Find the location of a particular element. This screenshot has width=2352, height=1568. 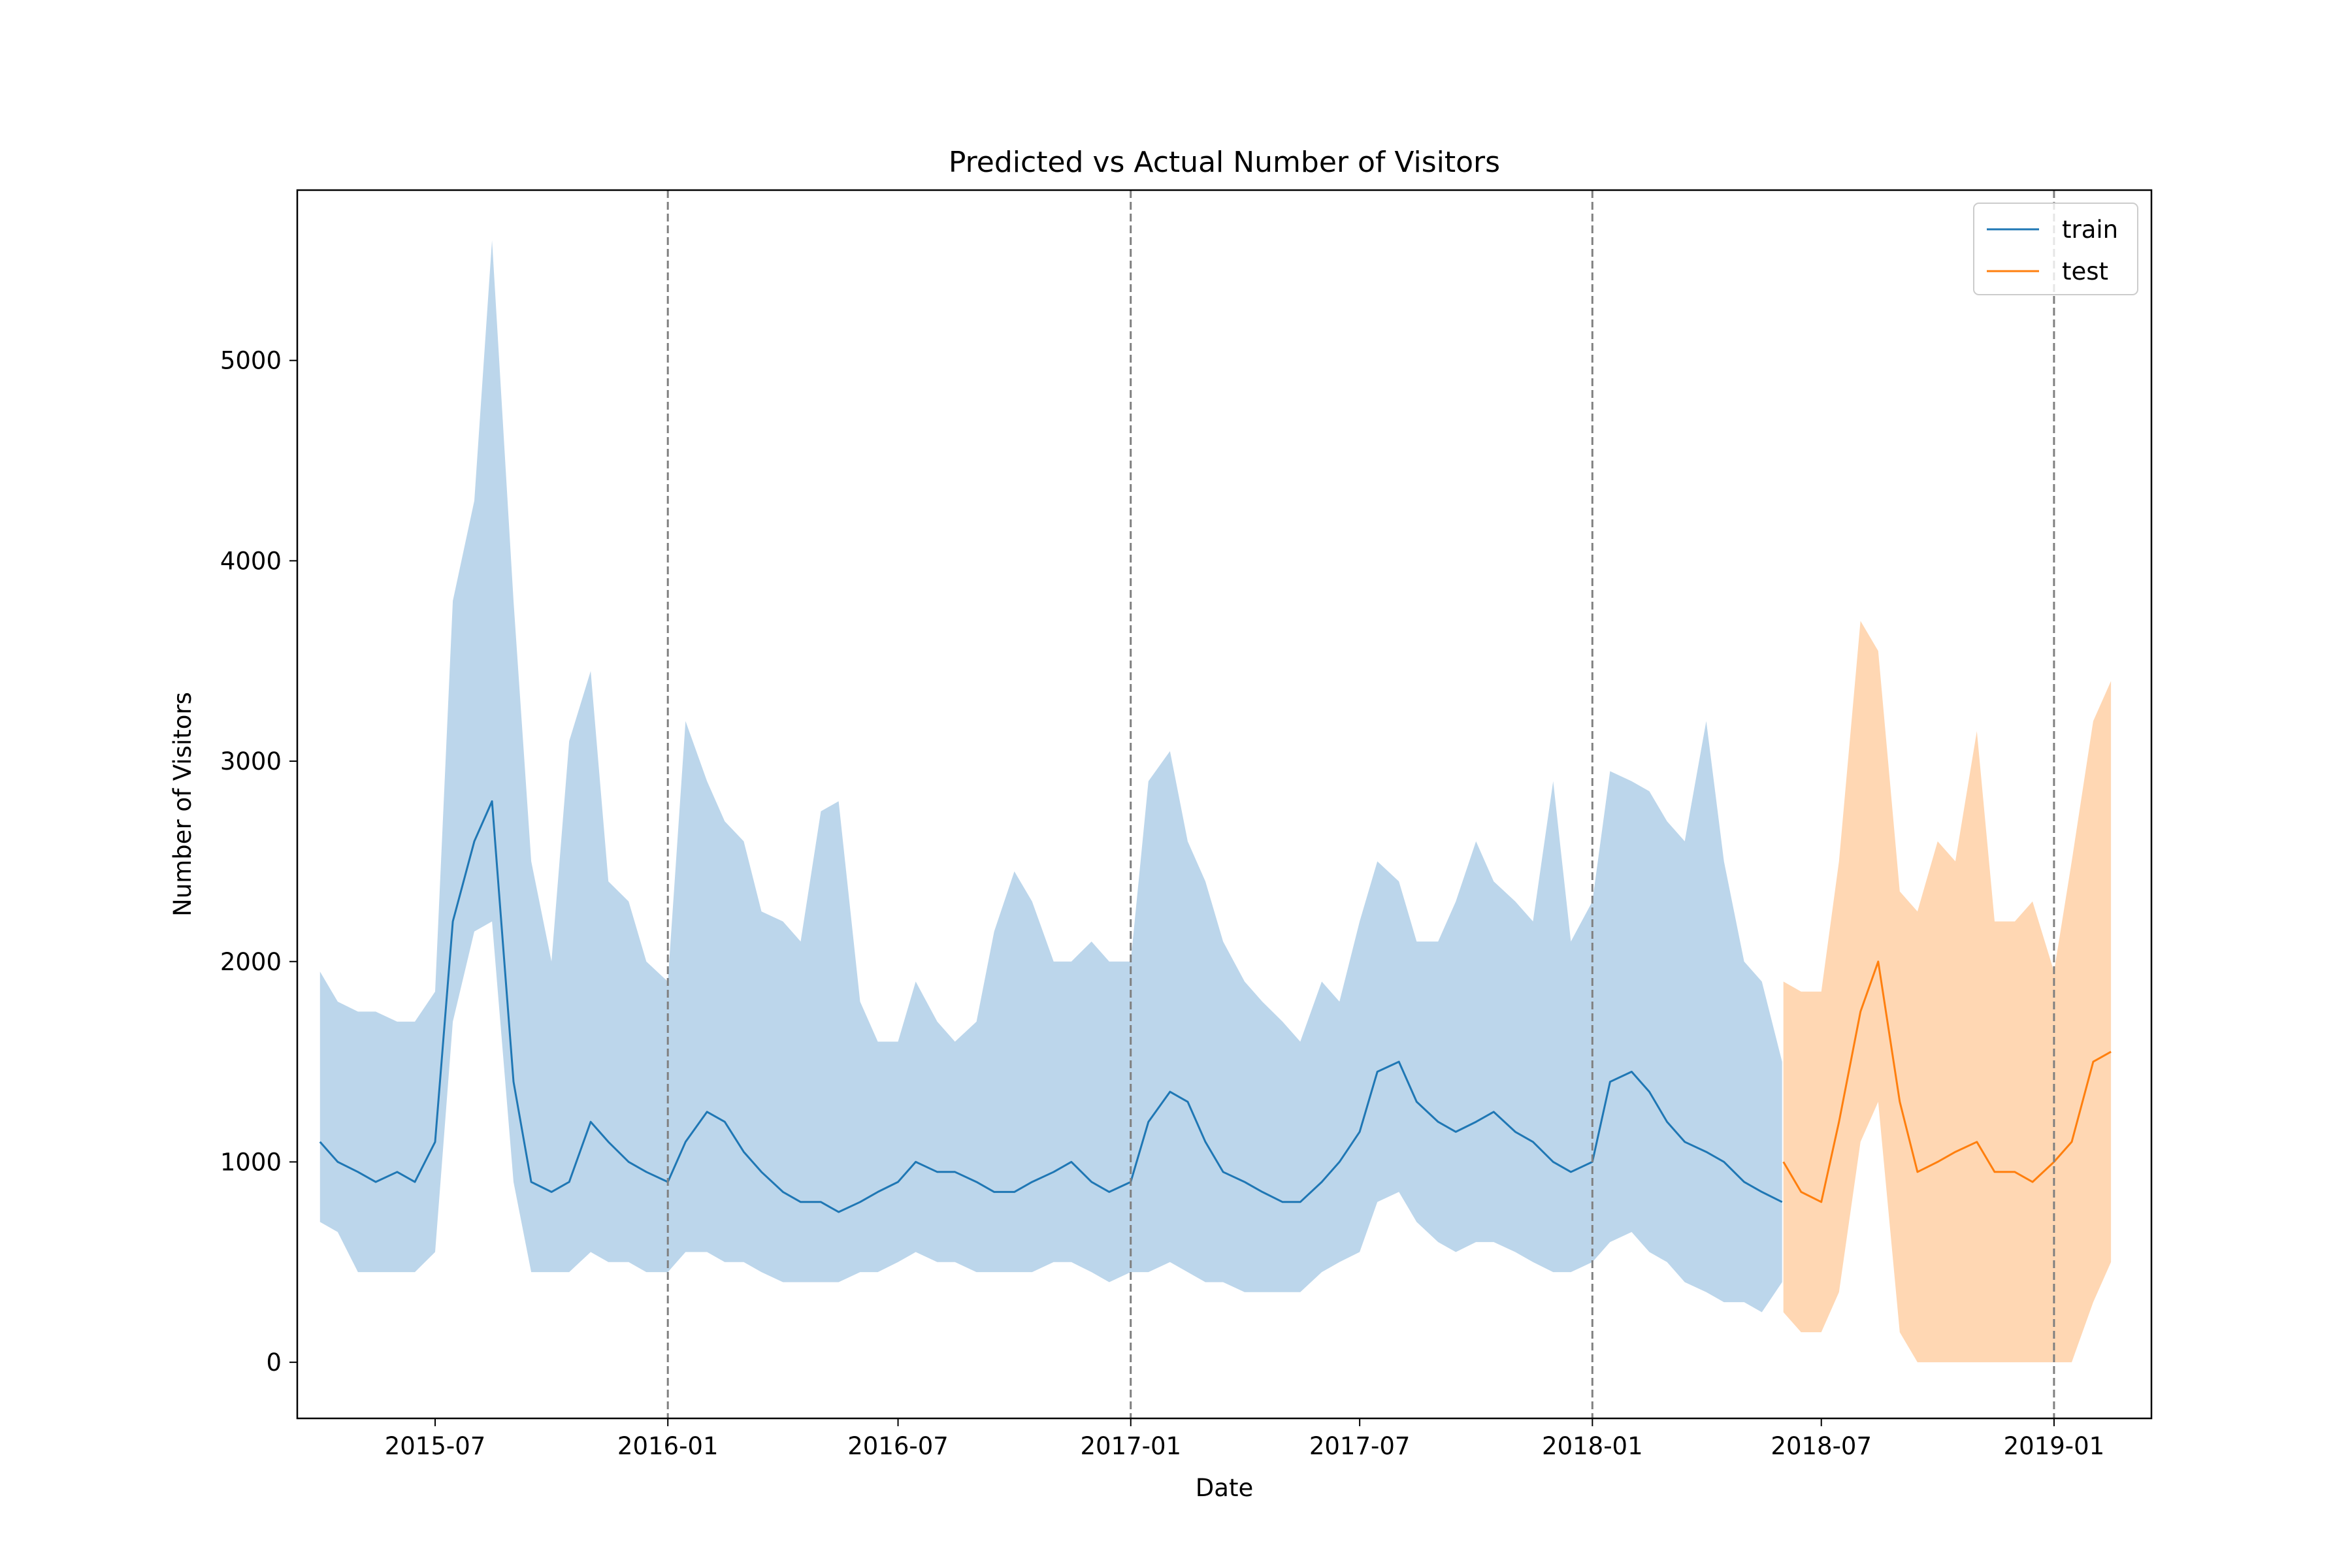

legend-label-train: train is located at coordinates (2090, 230).